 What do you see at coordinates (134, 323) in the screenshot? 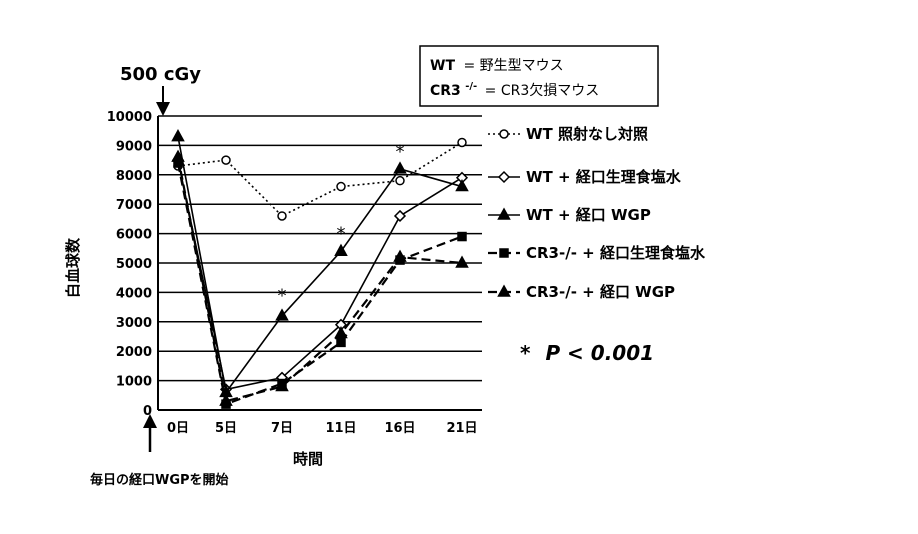
I see `y-tick-3000: 3000` at bounding box center [134, 323].